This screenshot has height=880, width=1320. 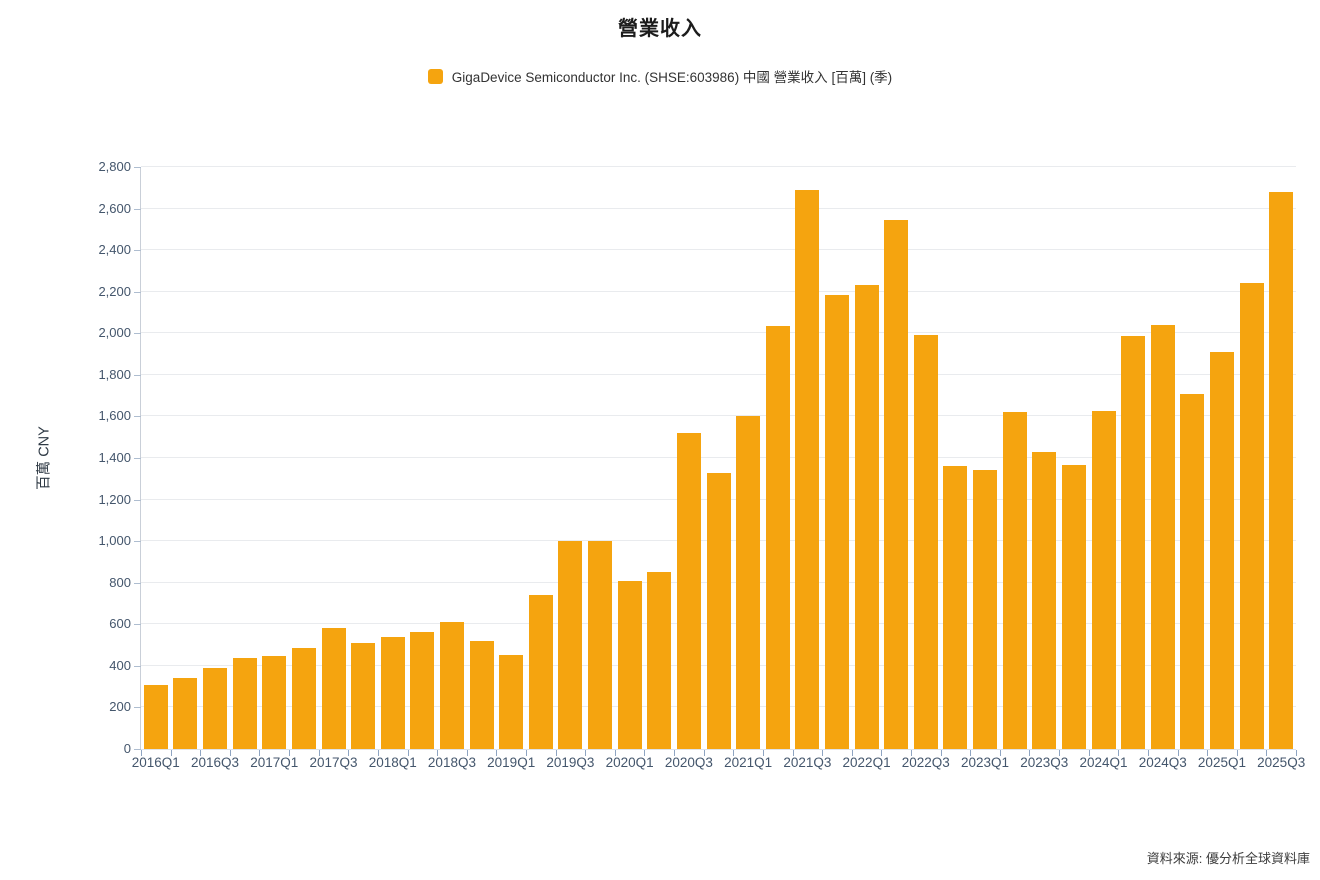 What do you see at coordinates (114, 291) in the screenshot?
I see `y-tick-label: 2,200` at bounding box center [114, 291].